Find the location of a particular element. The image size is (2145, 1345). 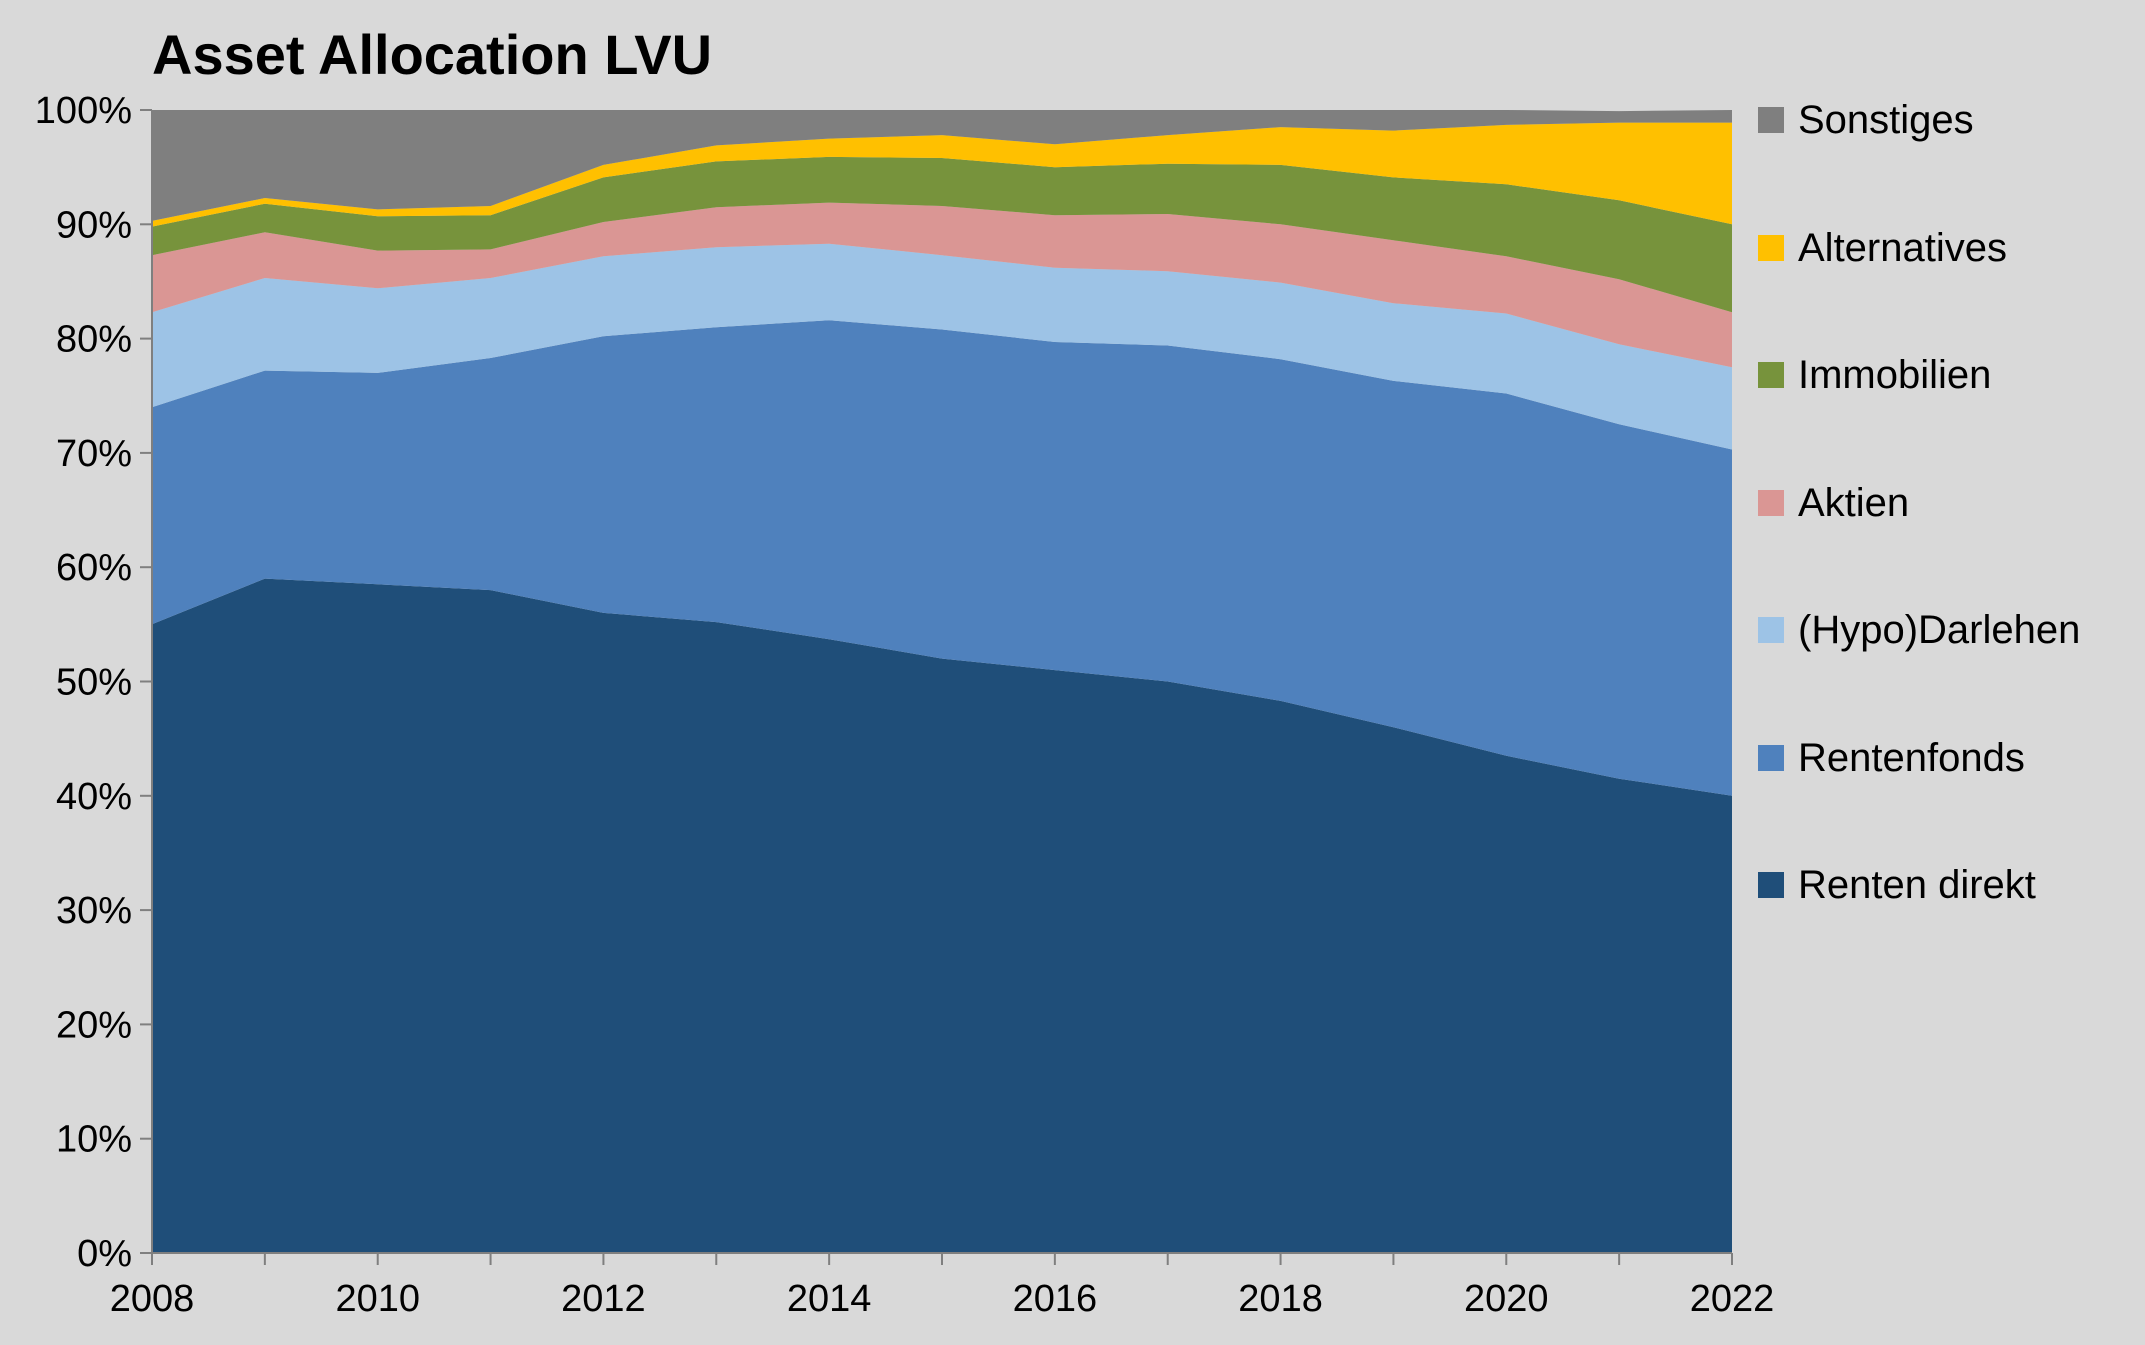

y-tick-label: 80% is located at coordinates (94, 340).